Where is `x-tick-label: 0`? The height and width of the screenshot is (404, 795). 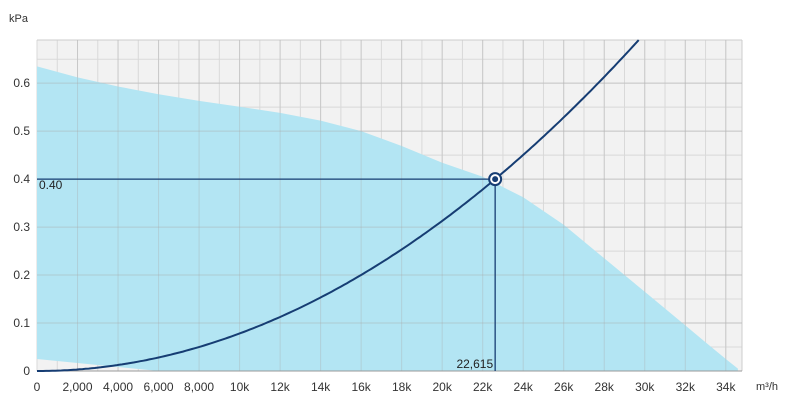
x-tick-label: 0 is located at coordinates (37, 387).